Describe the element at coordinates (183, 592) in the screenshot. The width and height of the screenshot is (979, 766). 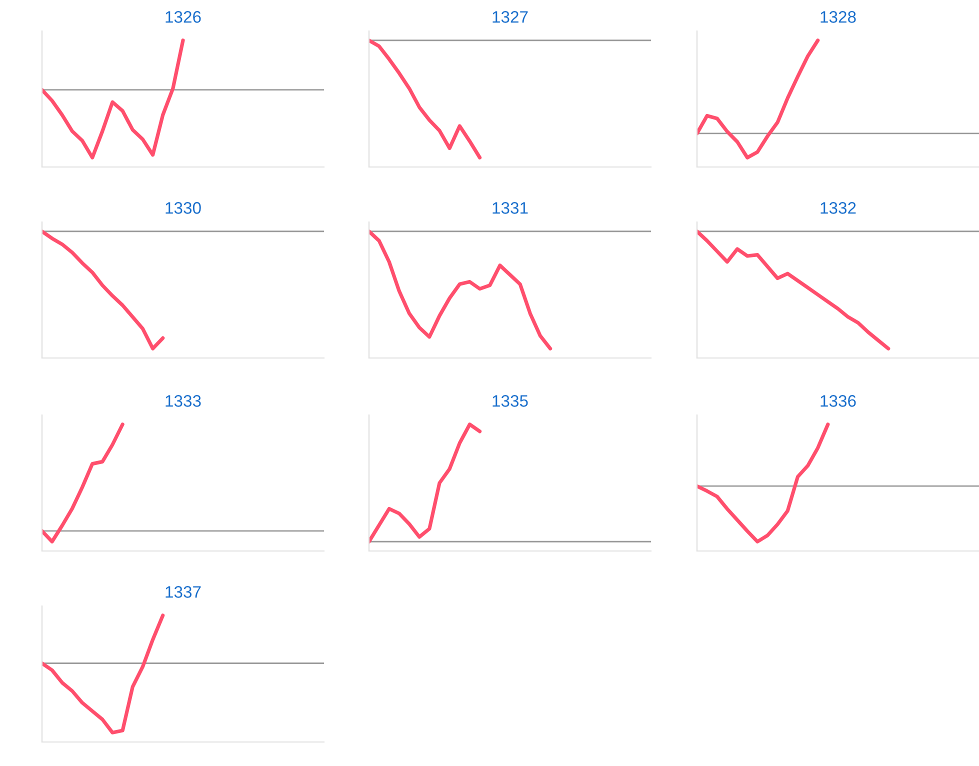
I see `chart-title: 1337` at that location.